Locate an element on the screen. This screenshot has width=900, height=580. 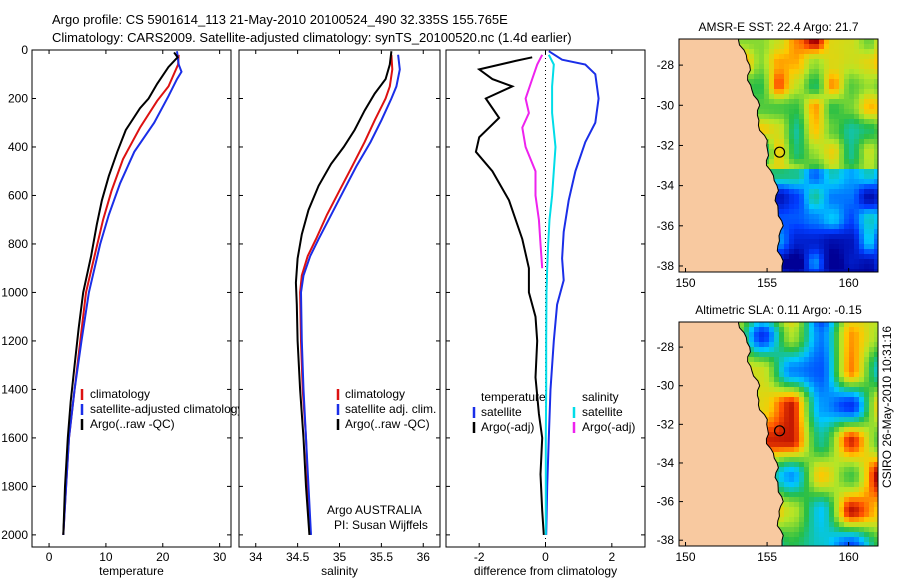
legend-label: Argo(-adj) is located at coordinates (507, 427).